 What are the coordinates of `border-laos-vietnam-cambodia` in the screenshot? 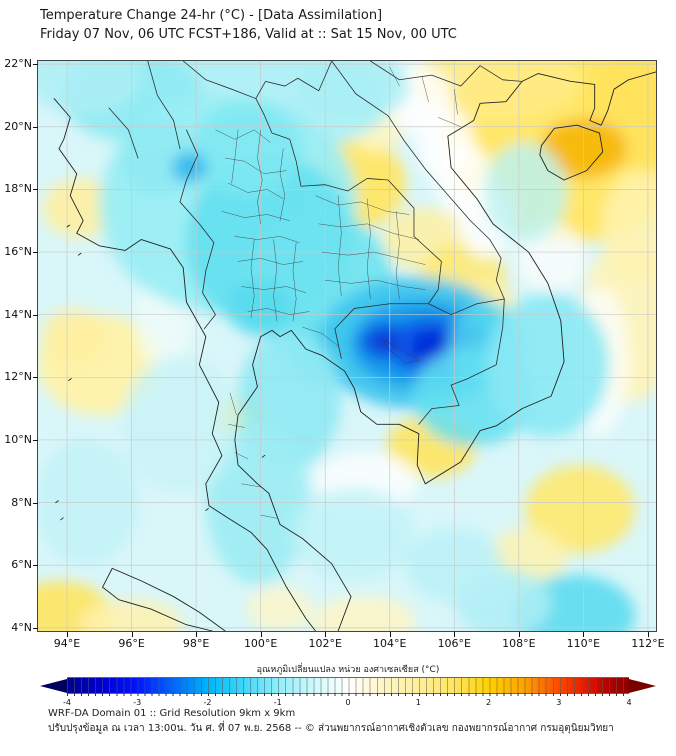 It's located at (418, 242).